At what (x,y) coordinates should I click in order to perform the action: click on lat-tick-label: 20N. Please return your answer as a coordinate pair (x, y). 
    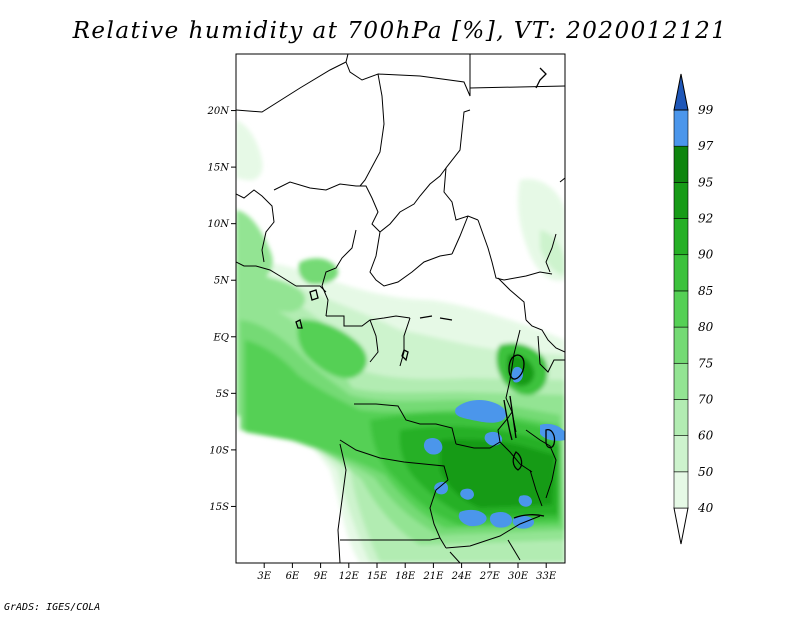
    Looking at the image, I should click on (219, 111).